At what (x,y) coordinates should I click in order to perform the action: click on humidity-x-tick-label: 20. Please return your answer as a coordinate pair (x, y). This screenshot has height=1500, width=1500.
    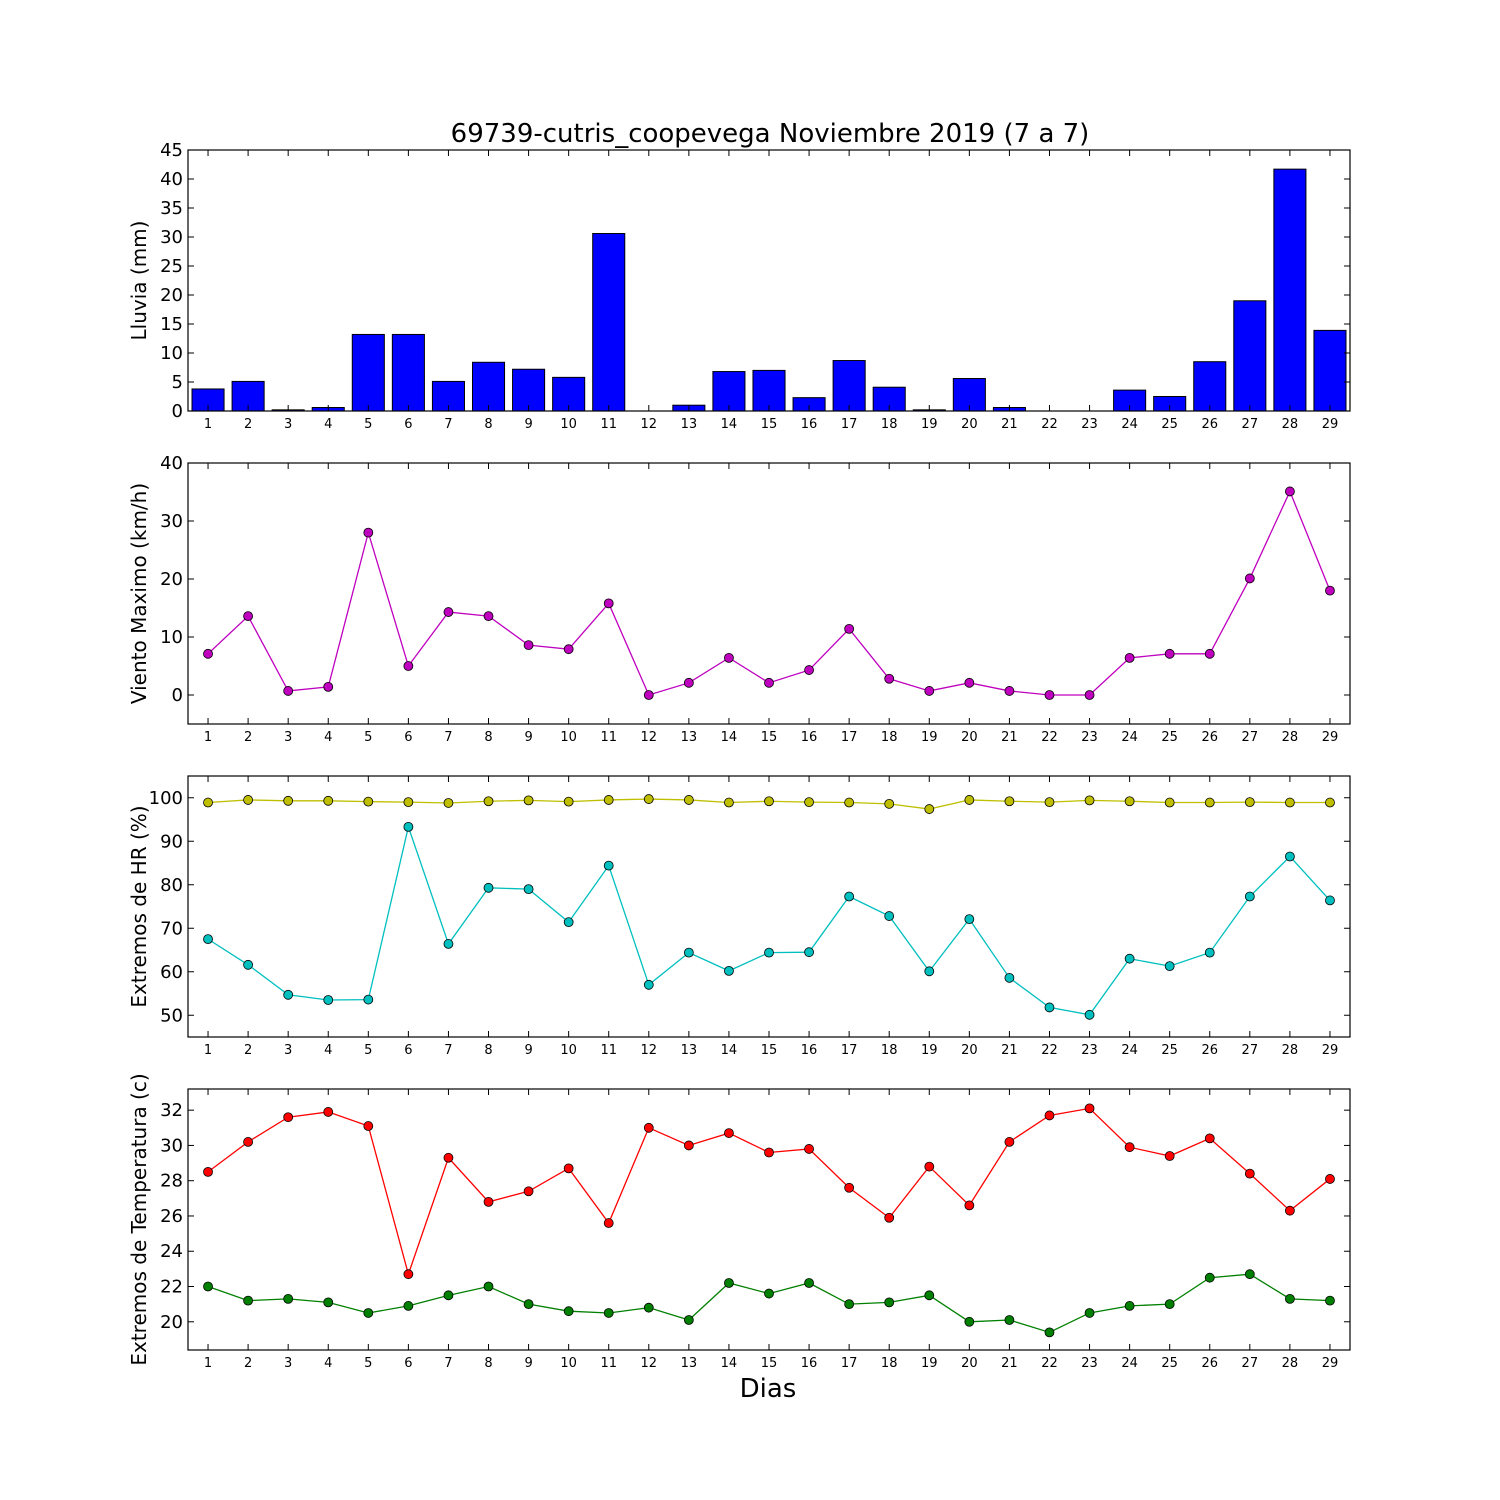
    Looking at the image, I should click on (969, 1050).